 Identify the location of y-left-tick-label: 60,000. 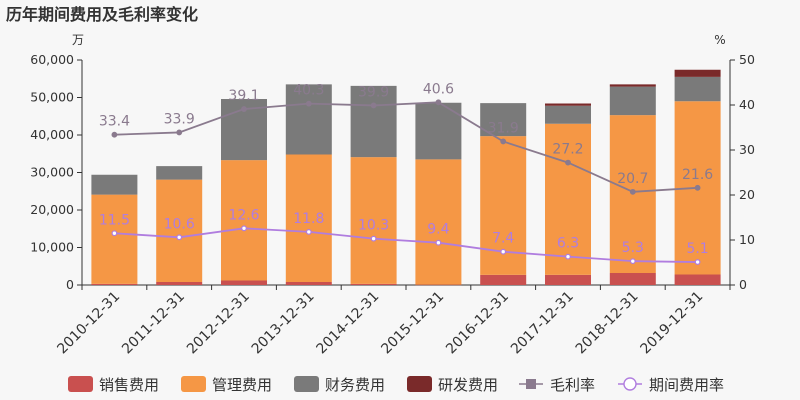
(52, 59).